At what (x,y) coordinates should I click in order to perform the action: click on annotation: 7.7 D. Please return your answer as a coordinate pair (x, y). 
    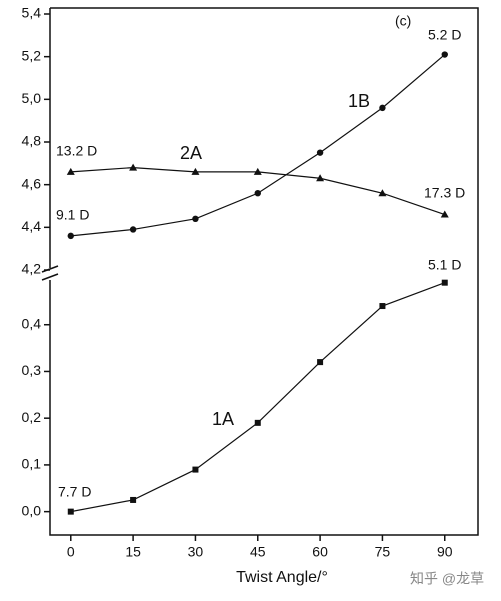
    Looking at the image, I should click on (74, 492).